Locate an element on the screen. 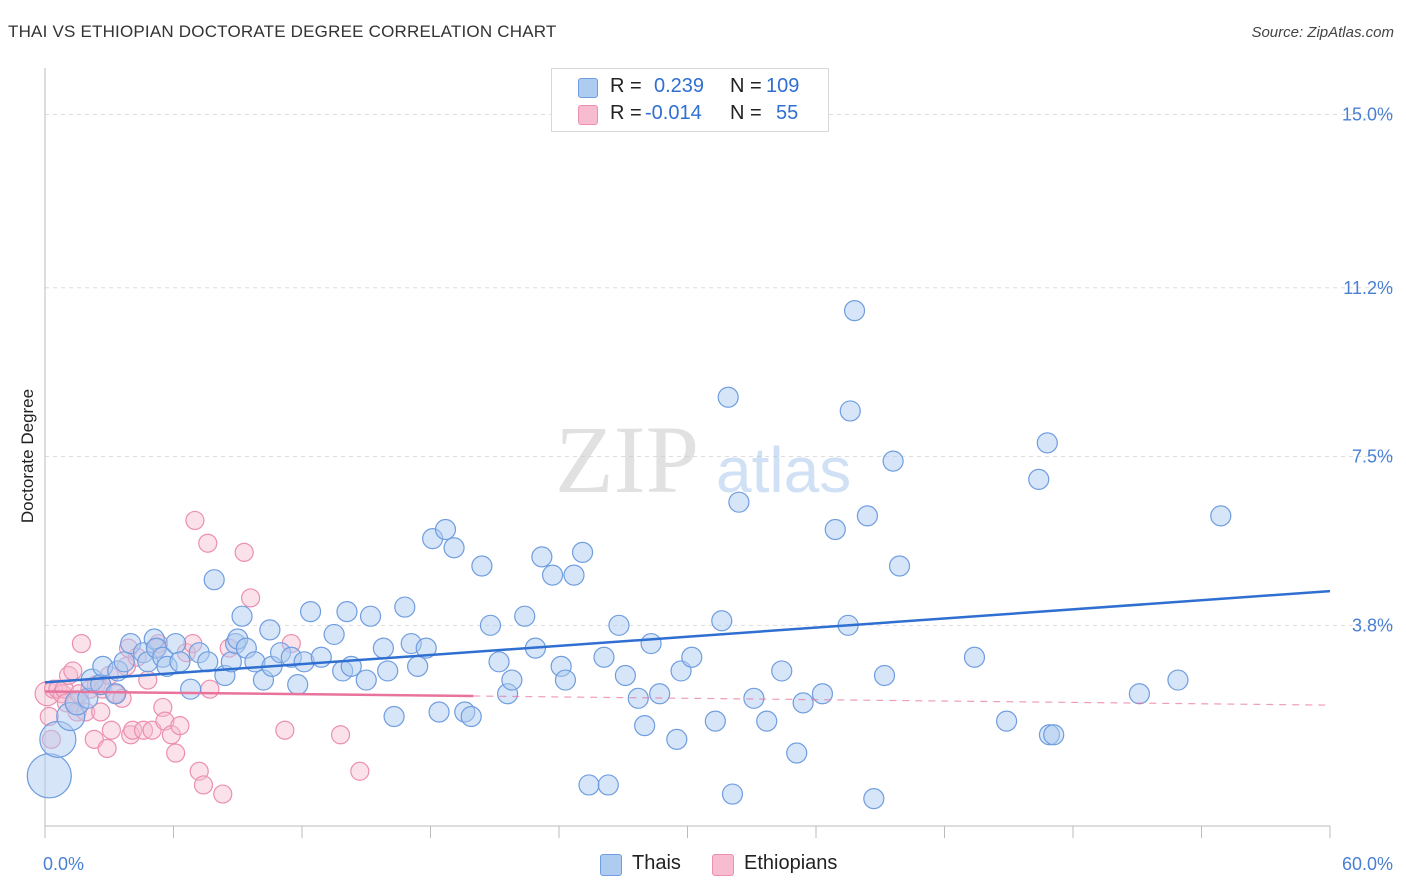 The height and width of the screenshot is (892, 1406). source-credit: Source: ZipAtlas.com is located at coordinates (1322, 32).